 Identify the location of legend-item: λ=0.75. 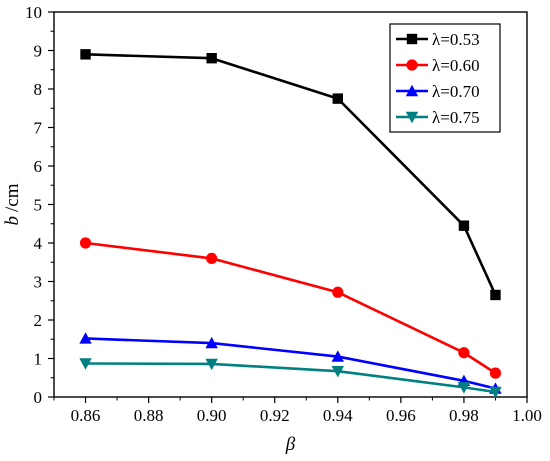
(438, 117).